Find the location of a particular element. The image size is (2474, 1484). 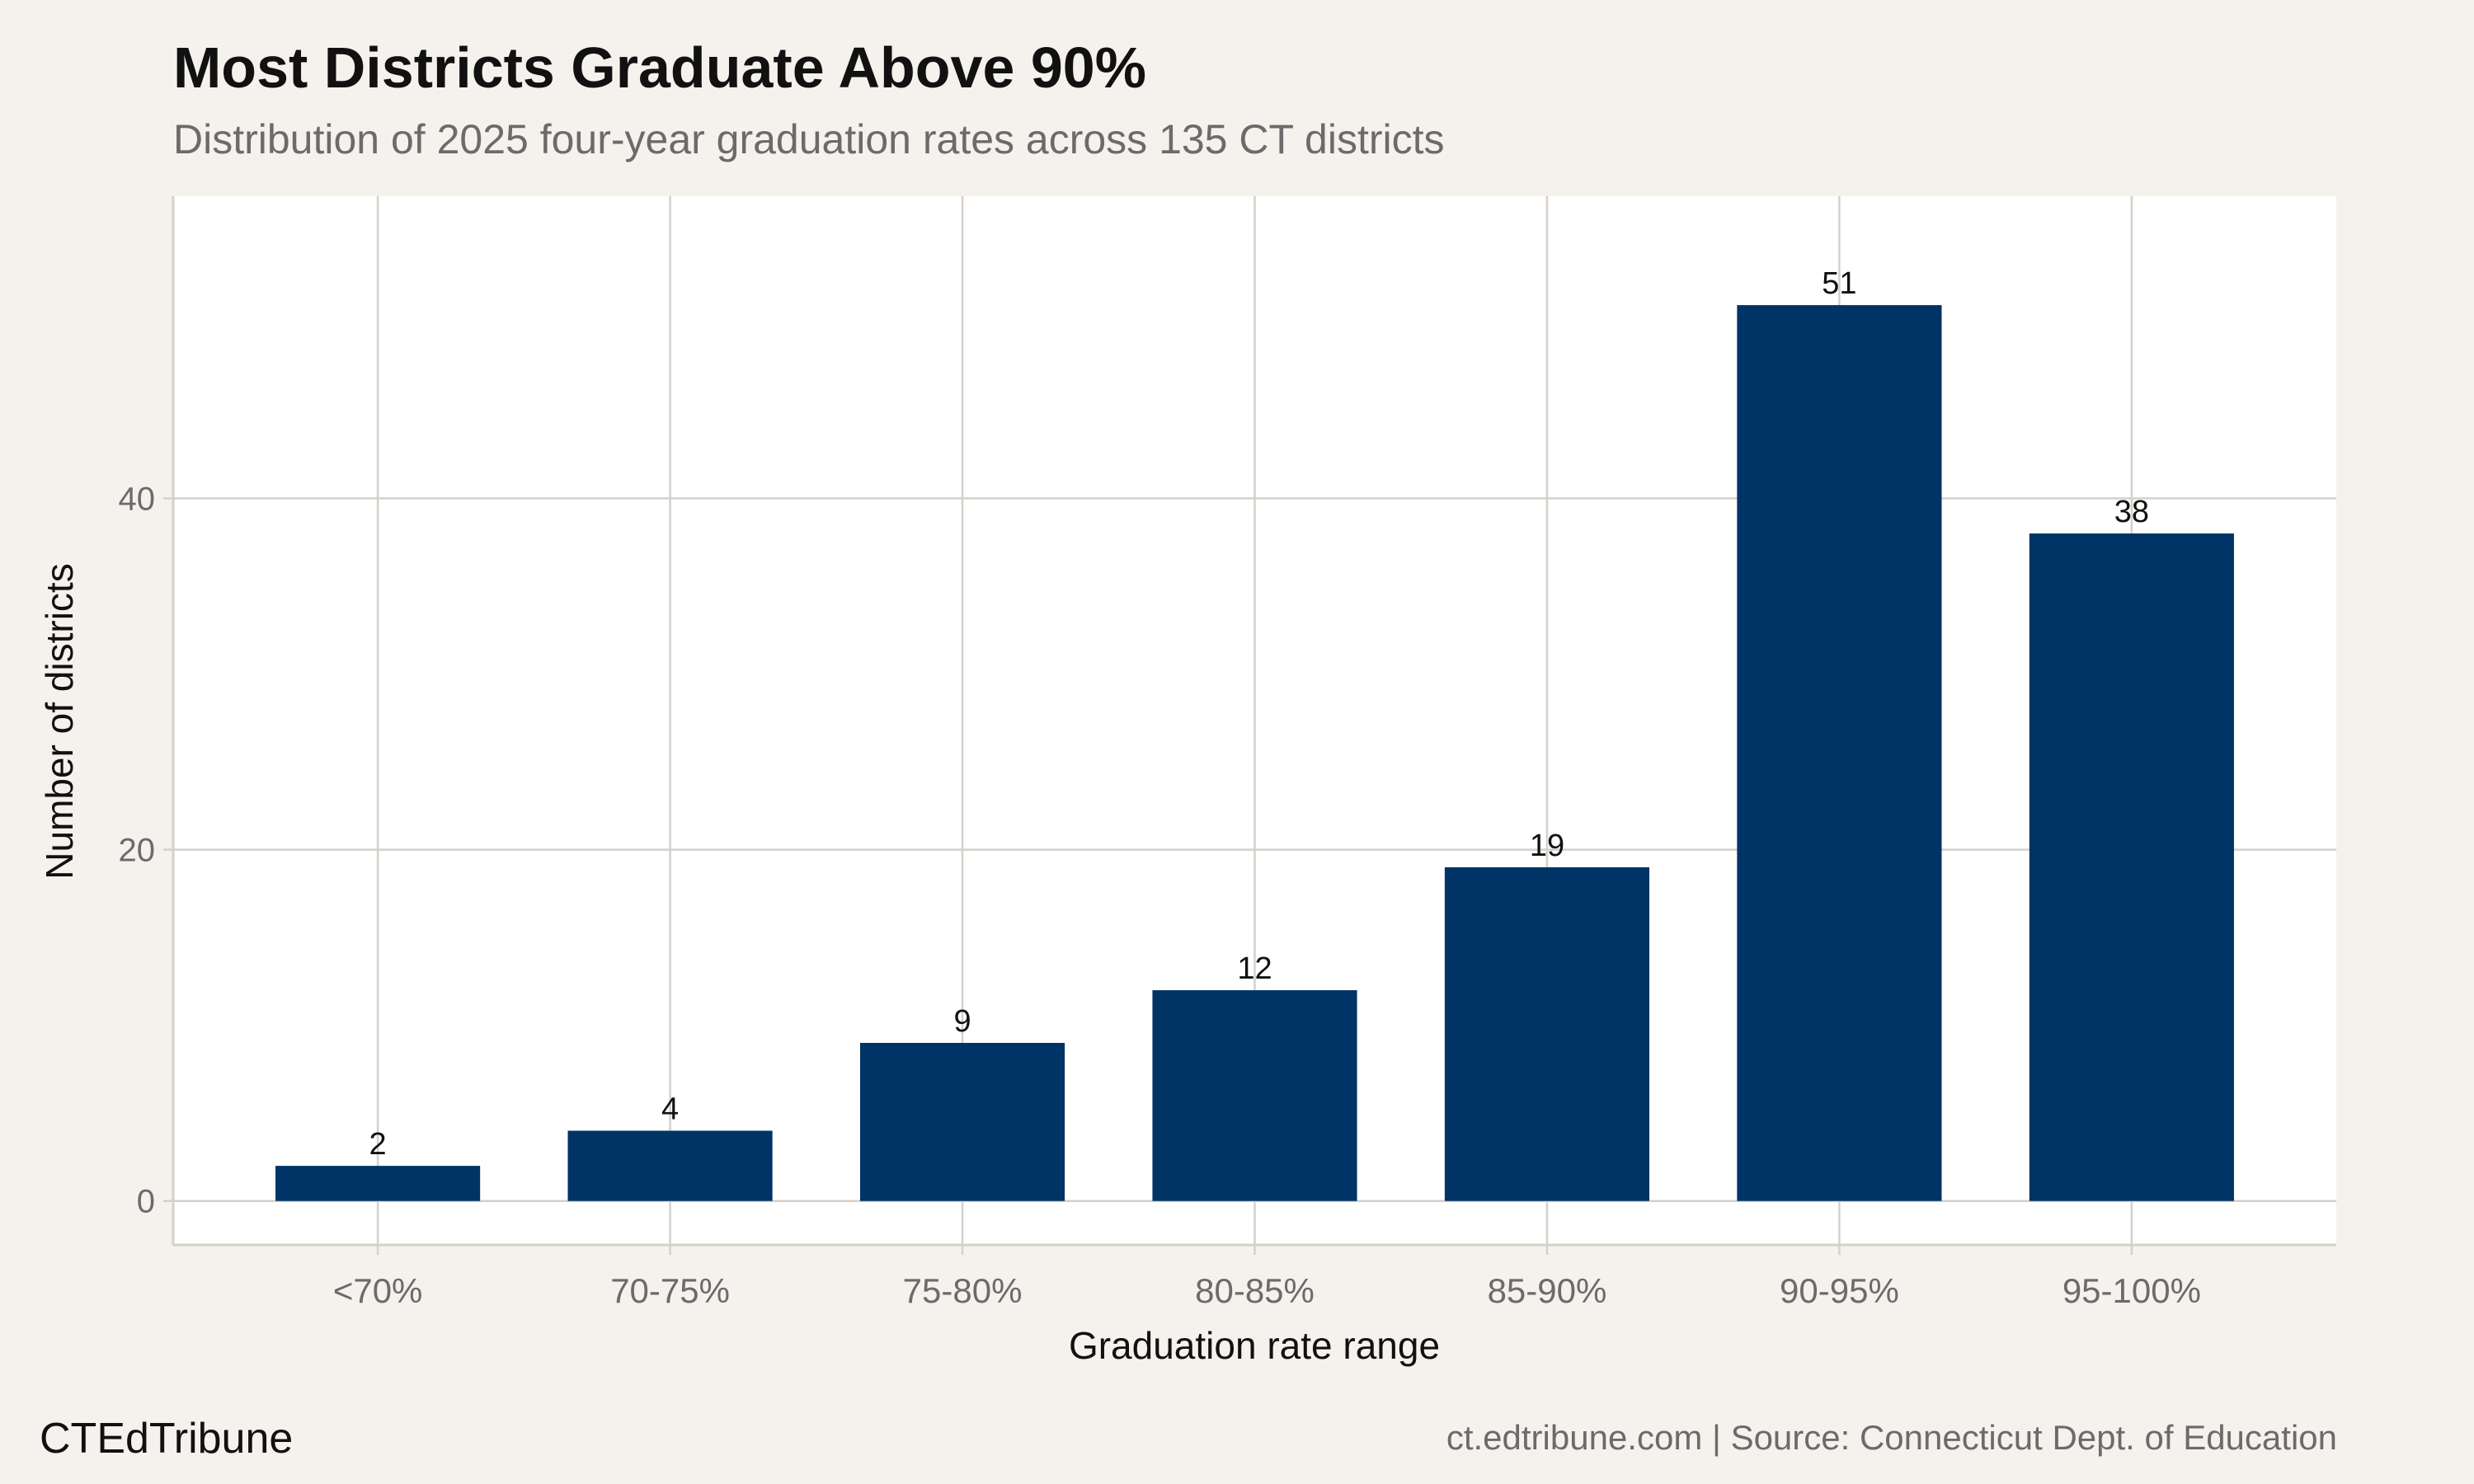

x-axis-label: Graduation rate range is located at coordinates (1254, 1345).